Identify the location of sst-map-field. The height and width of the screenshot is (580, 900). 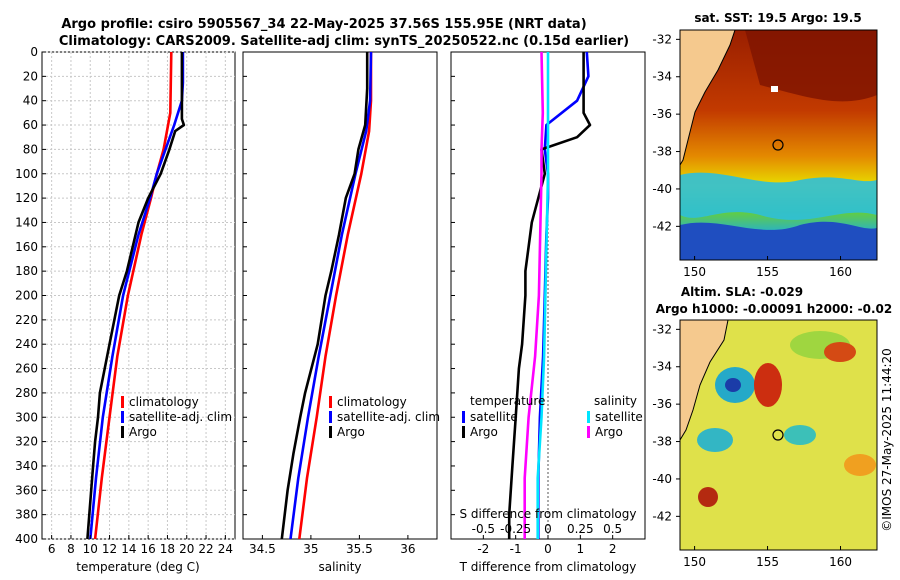
(778, 145).